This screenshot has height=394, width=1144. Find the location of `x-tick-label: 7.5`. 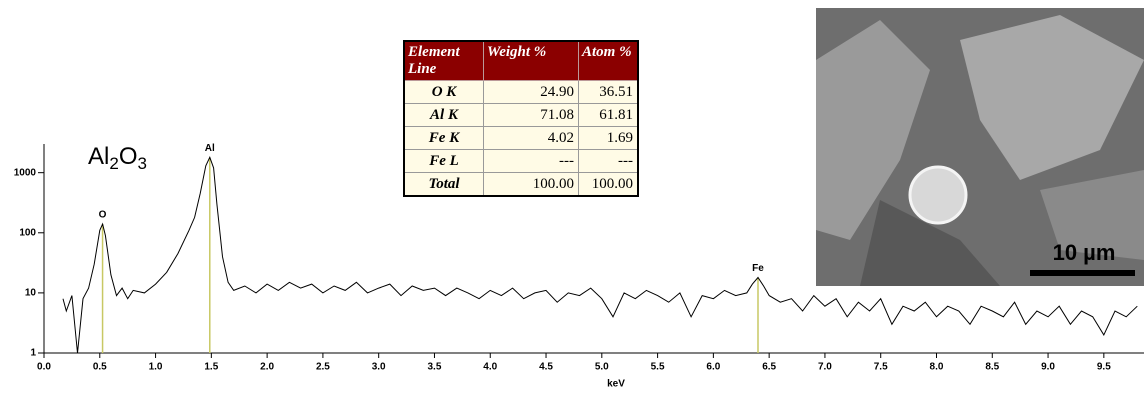

x-tick-label: 7.5 is located at coordinates (881, 367).